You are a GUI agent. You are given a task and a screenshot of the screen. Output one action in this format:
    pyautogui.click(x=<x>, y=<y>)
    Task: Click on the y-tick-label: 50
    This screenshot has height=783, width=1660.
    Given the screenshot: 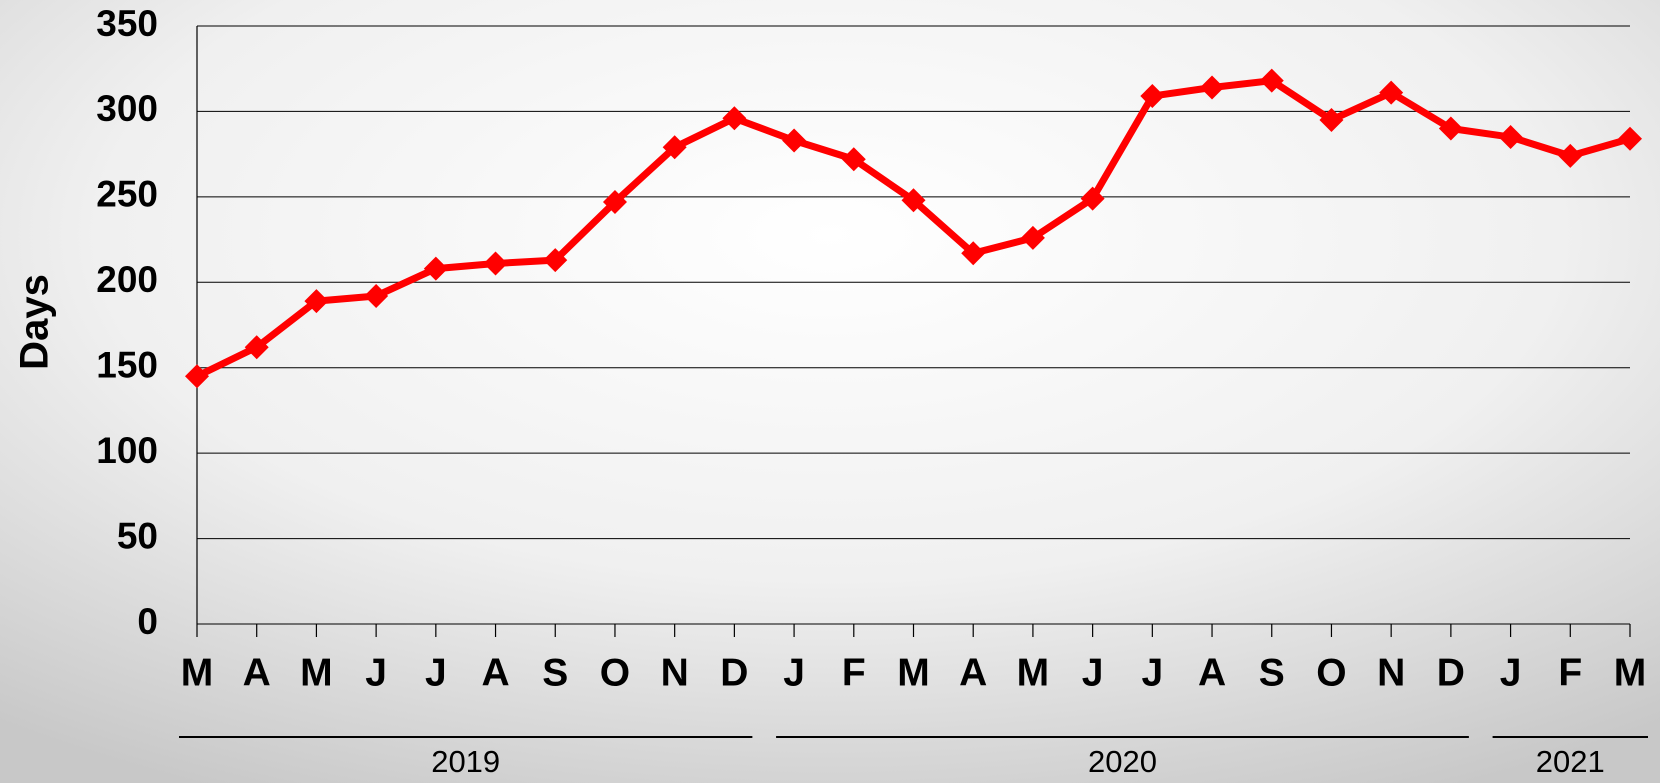 What is the action you would take?
    pyautogui.click(x=137, y=535)
    